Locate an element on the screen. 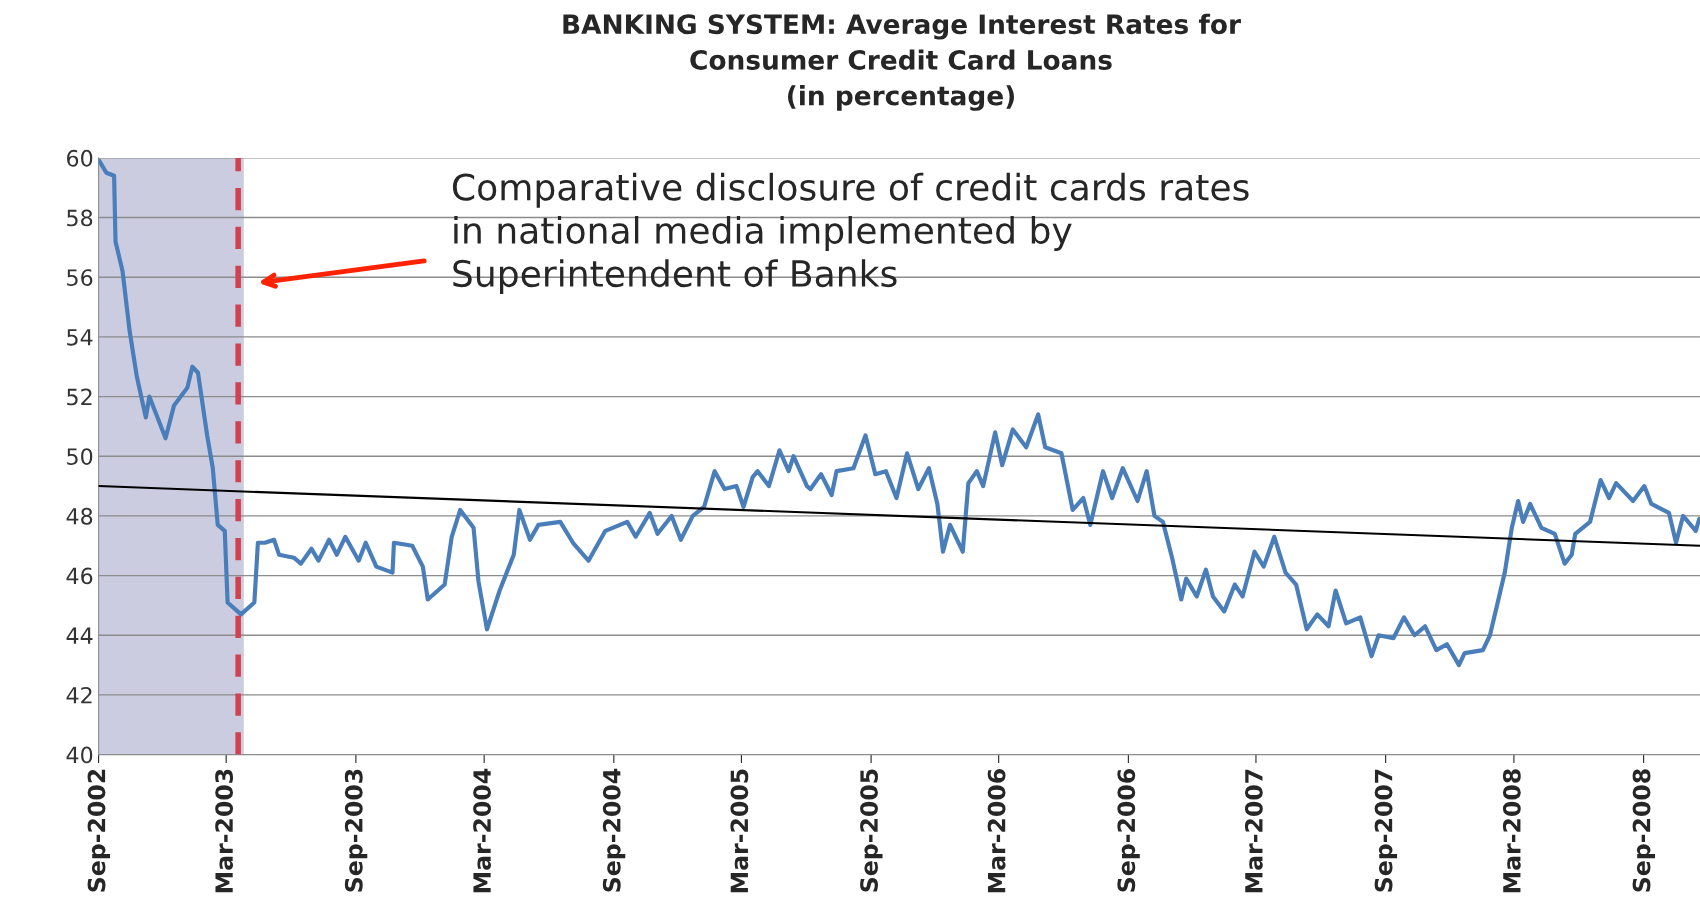 This screenshot has height=918, width=1700. y-tick-label: 42 is located at coordinates (79, 695).